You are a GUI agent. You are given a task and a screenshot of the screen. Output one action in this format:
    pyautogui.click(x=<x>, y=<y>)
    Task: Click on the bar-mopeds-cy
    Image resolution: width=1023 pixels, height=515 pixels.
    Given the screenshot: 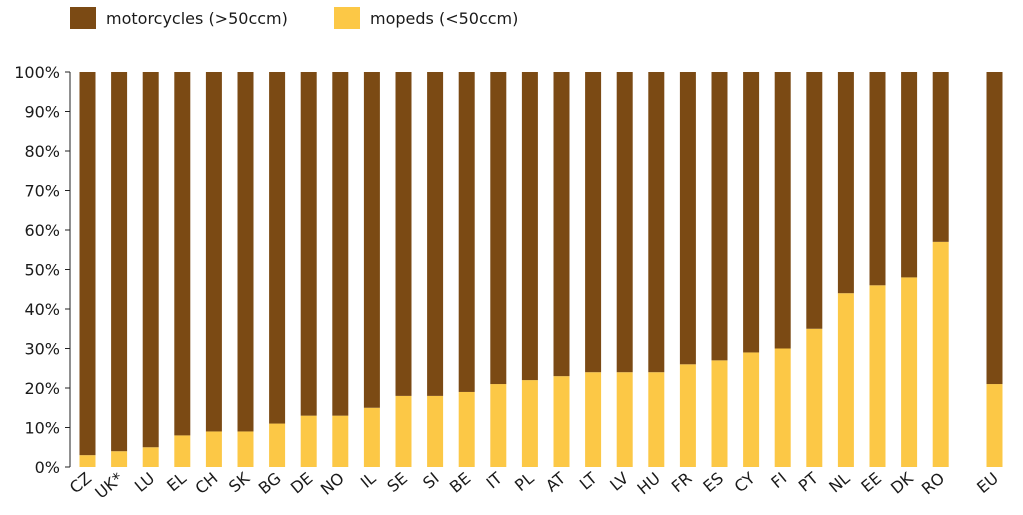 What is the action you would take?
    pyautogui.click(x=751, y=409)
    